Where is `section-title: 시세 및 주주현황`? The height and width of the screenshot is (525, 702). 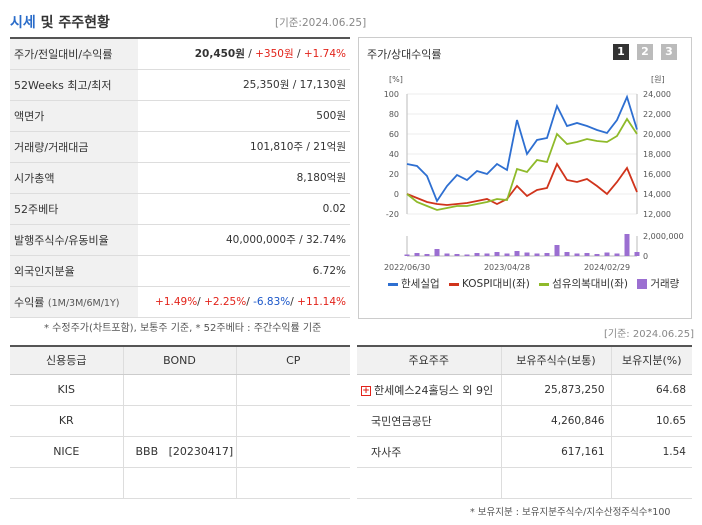
section-title: 시세 및 주주현황 is located at coordinates (60, 22).